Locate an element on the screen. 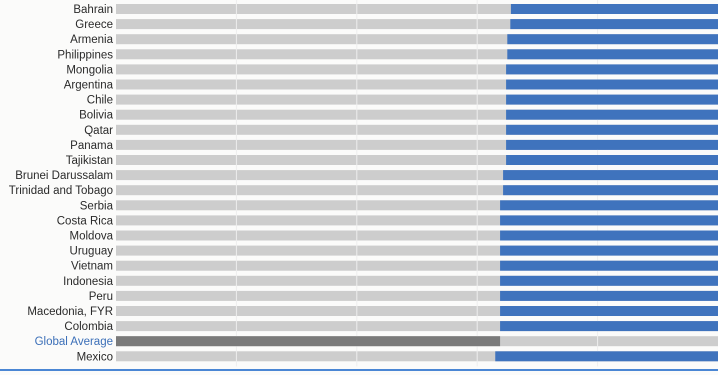 This screenshot has height=375, width=718. category-label: Uruguay is located at coordinates (92, 252).